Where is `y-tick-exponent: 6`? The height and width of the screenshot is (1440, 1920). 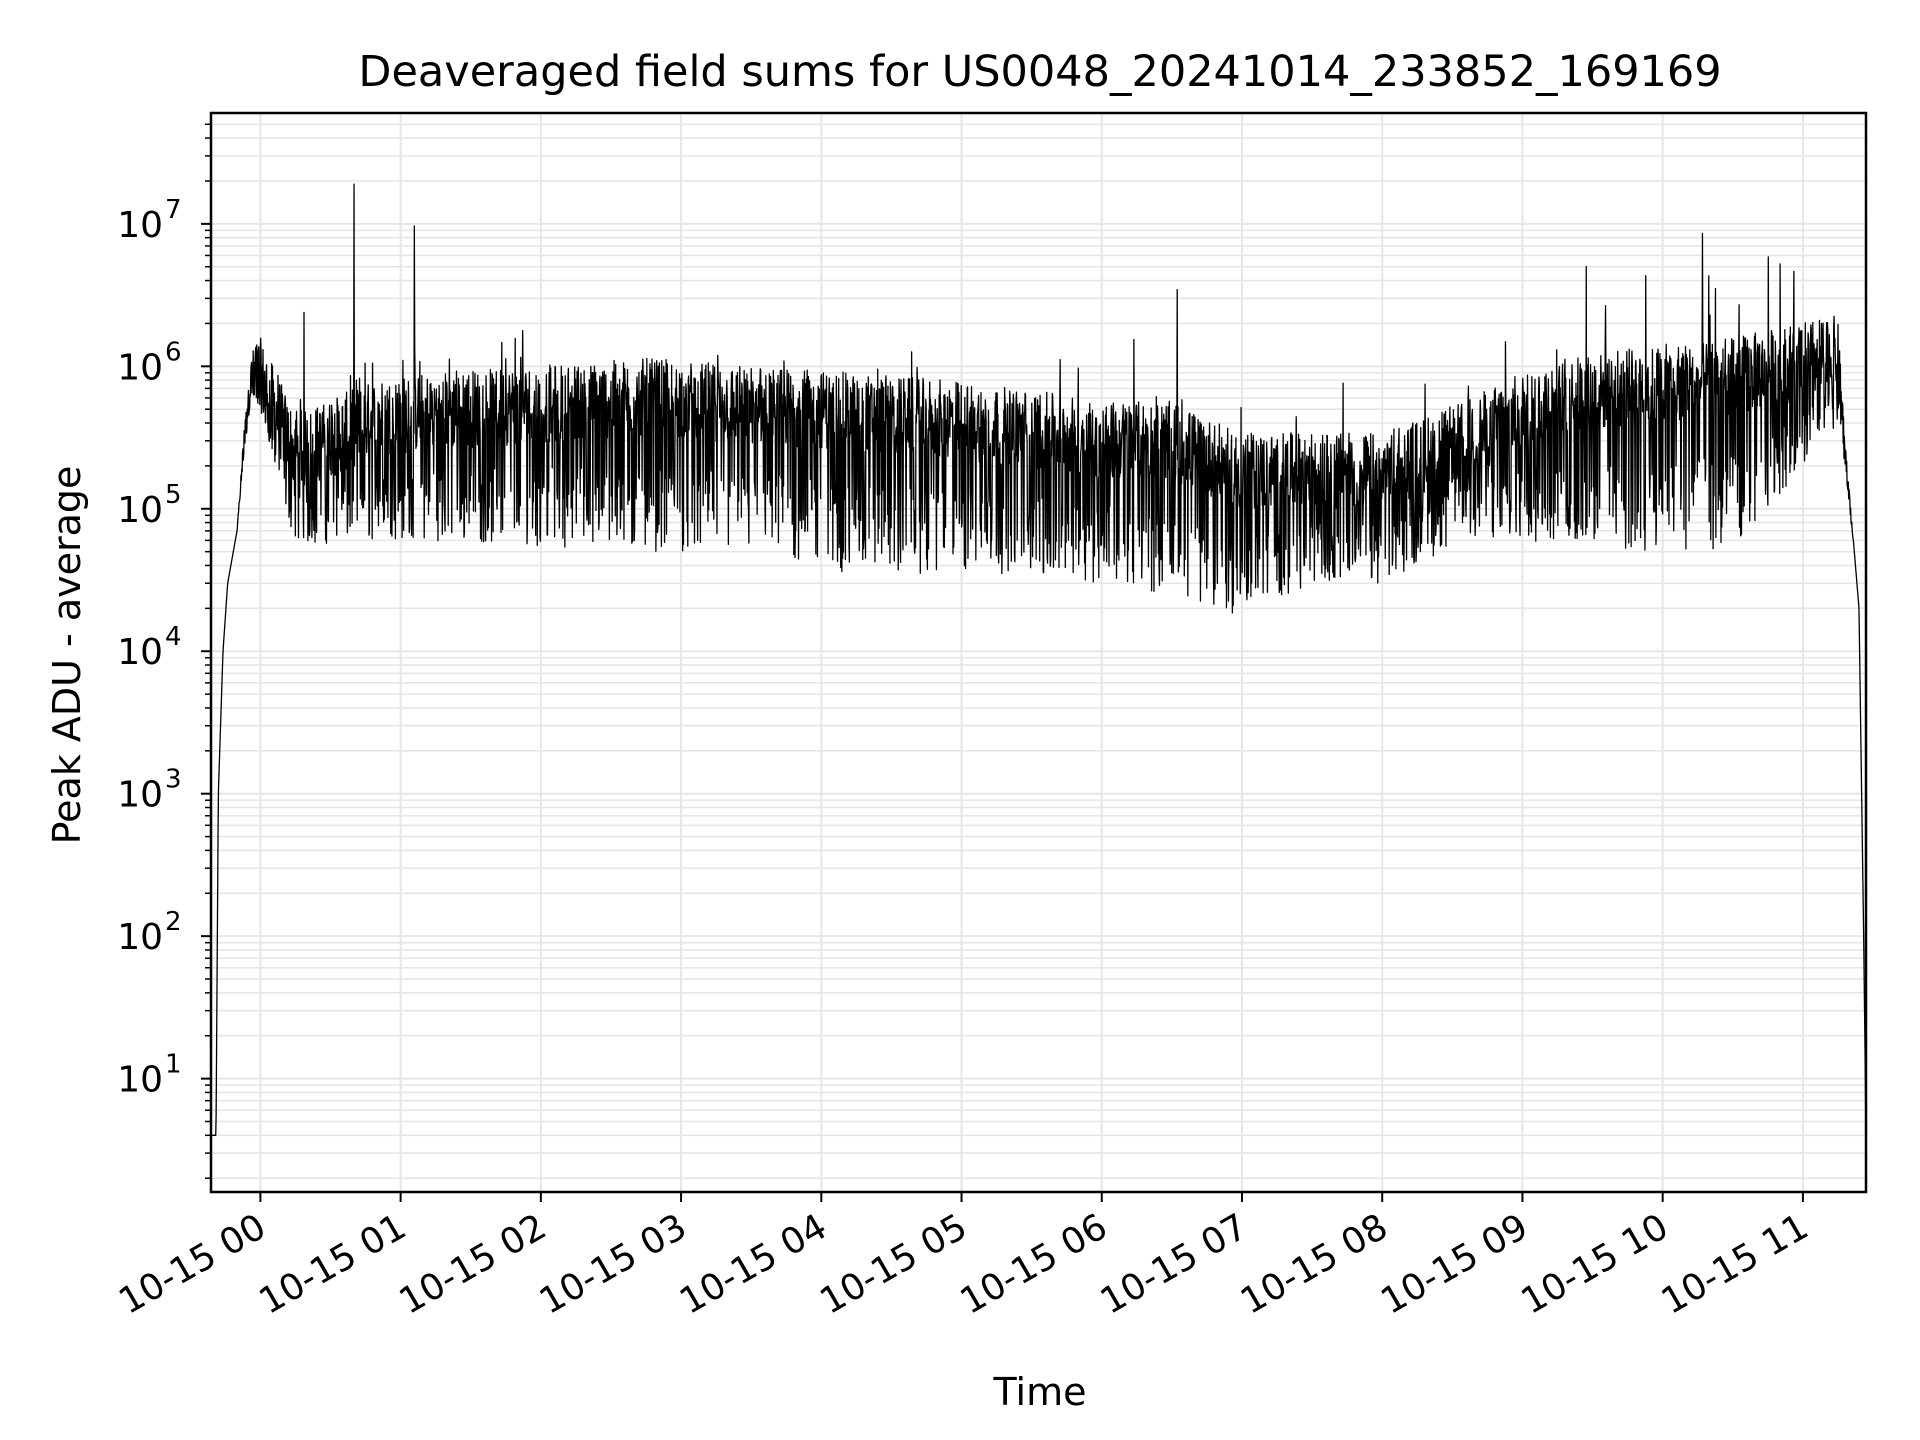
y-tick-exponent: 6 is located at coordinates (173, 352).